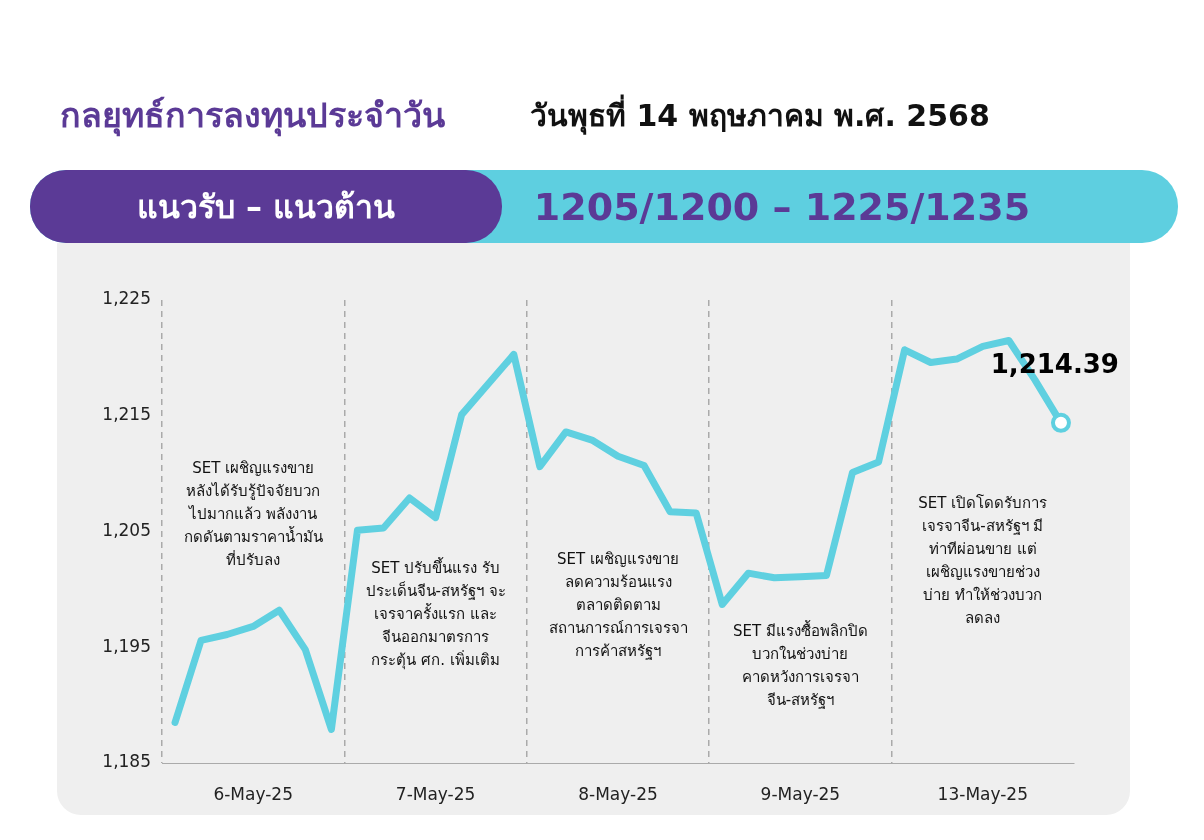  I want to click on annotation: SET เผชิญแรงขาย ลดความร้อนแรง ตลาดติดตาม สถานการณ์การเจรจา การค้าสหรัฐฯ, so click(618, 605).